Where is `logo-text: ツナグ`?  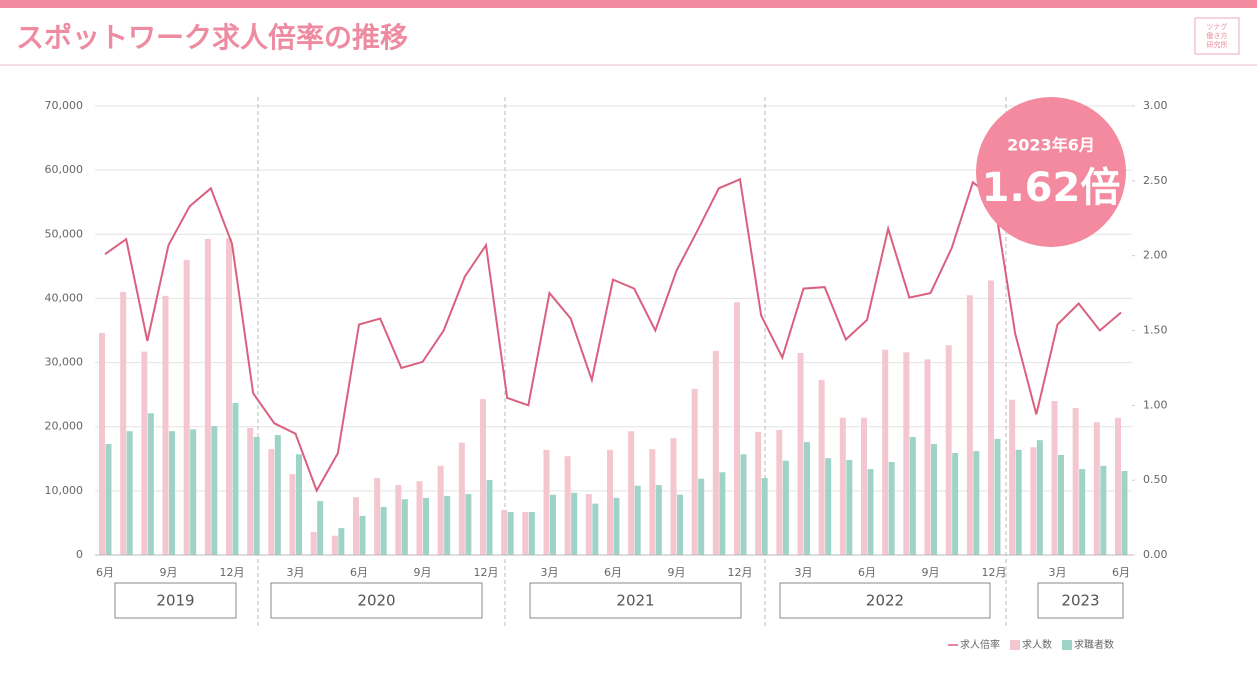 logo-text: ツナグ is located at coordinates (1217, 26).